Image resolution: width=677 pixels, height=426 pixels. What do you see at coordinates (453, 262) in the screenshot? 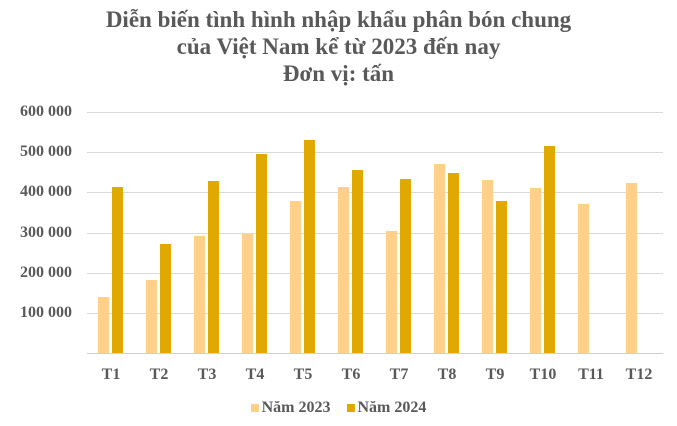
I see `bar-T8-Năm-2024` at bounding box center [453, 262].